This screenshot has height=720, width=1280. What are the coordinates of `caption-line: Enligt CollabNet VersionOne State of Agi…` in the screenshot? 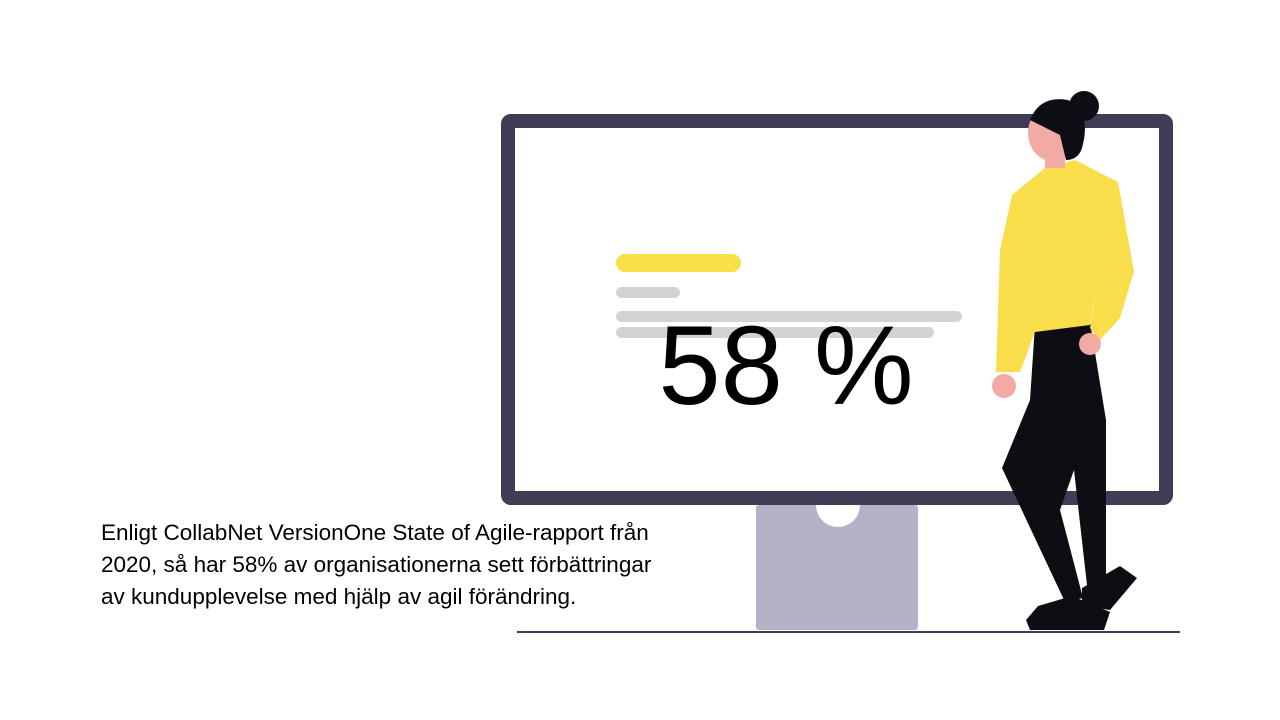 It's located at (375, 532).